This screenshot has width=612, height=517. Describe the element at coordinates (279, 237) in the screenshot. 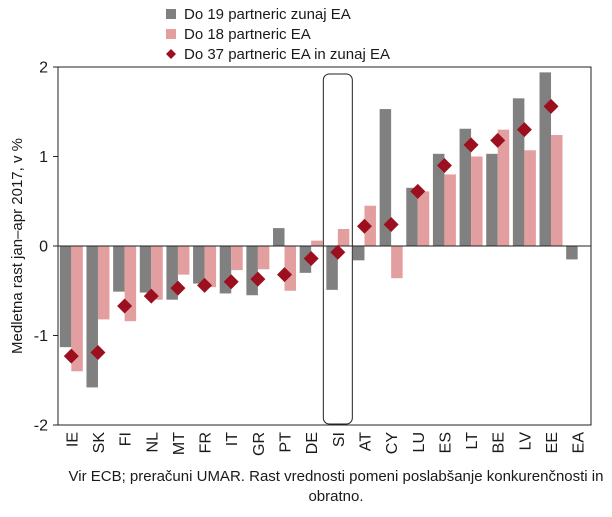

I see `bar-non-ea-pt` at that location.